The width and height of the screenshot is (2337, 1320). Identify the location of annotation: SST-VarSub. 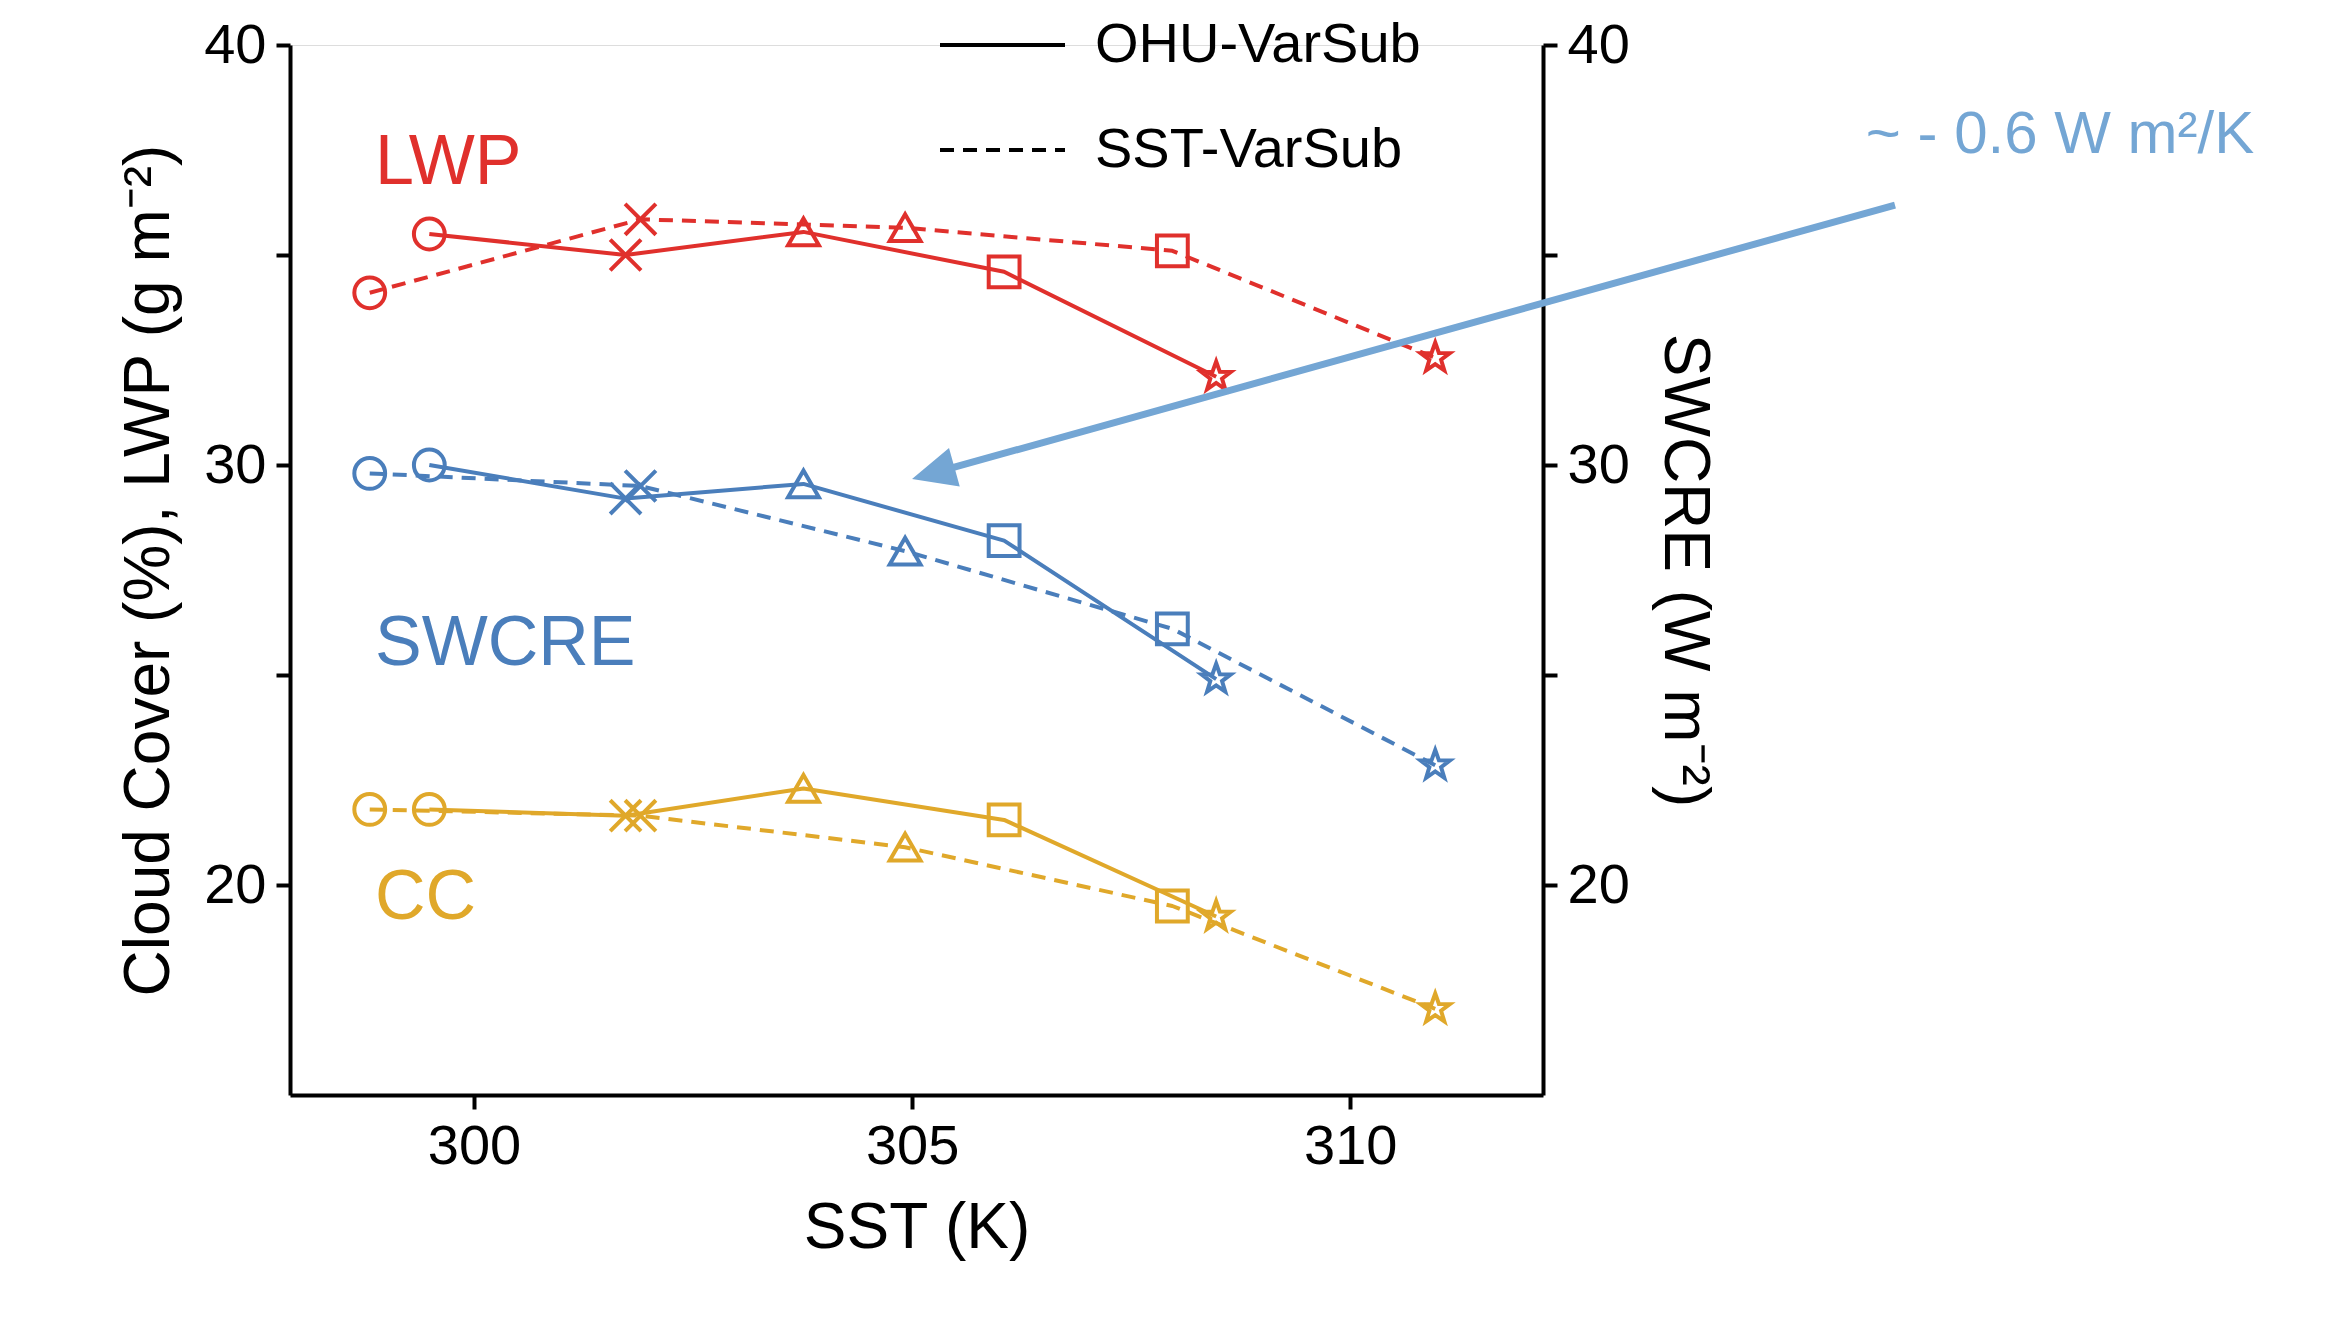
(1249, 147).